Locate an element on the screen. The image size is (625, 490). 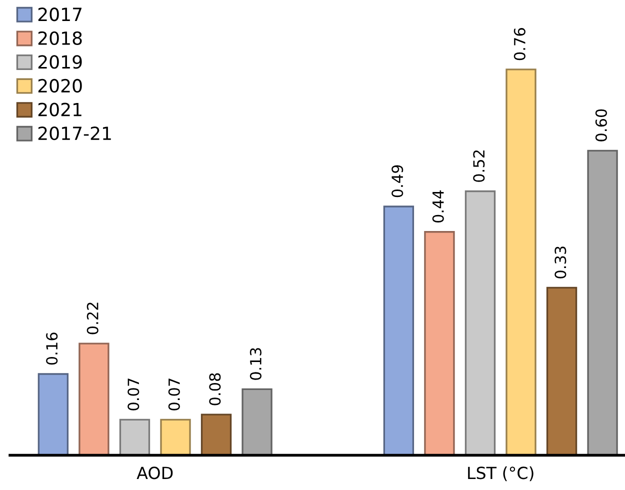
data-label: 0.60 is located at coordinates (601, 125).